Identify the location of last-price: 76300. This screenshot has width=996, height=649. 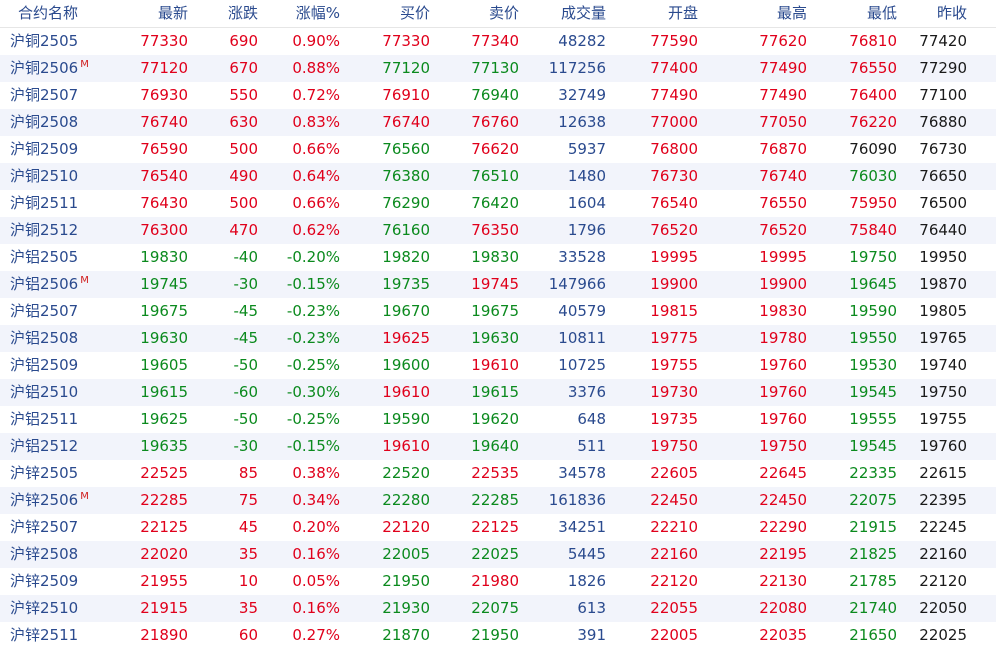
(164, 230).